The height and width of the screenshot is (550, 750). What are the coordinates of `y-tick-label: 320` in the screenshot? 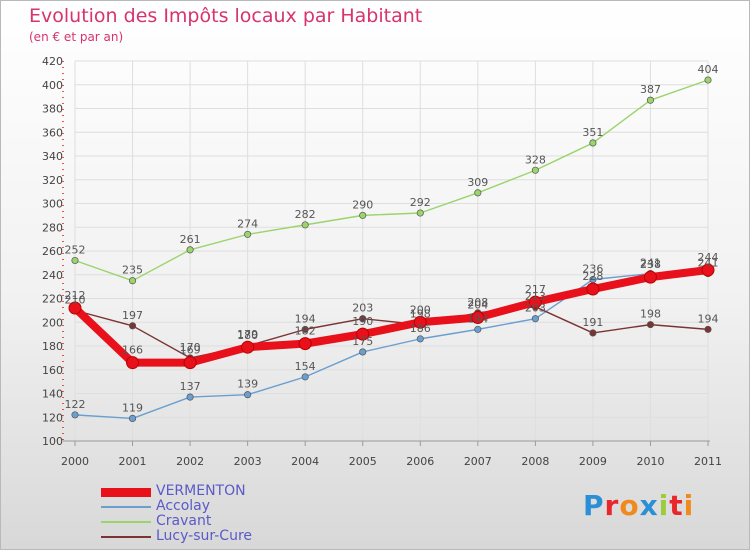 It's located at (52, 180).